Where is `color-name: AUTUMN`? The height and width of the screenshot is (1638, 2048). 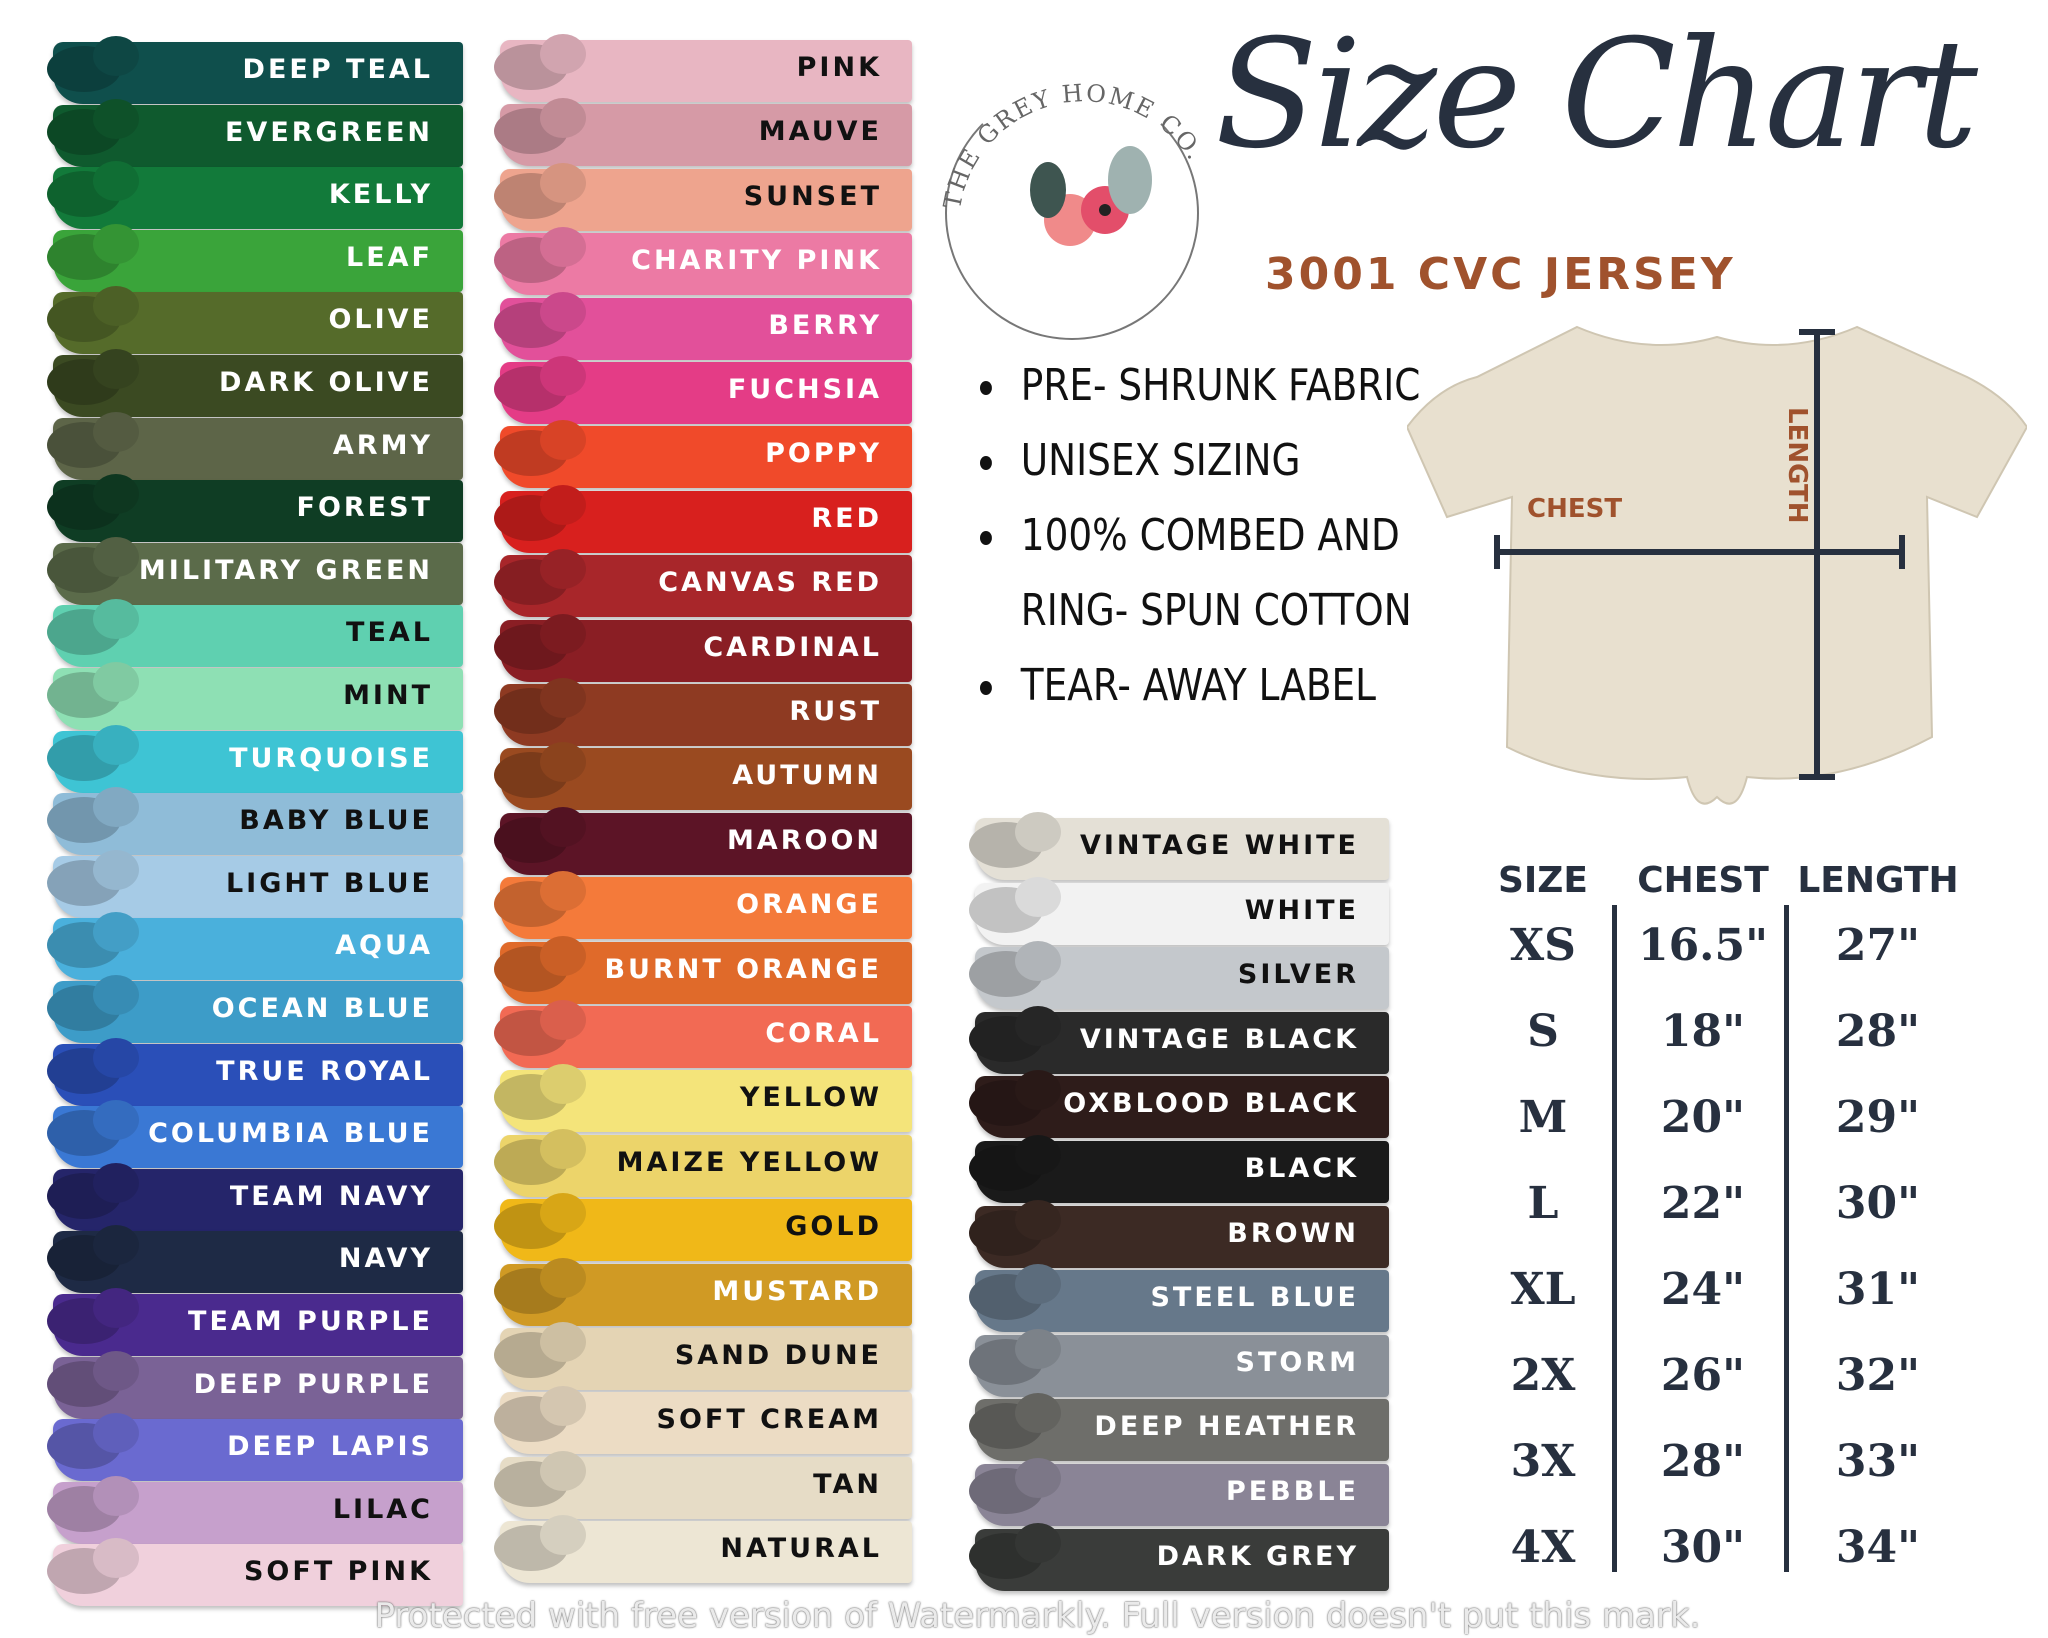
color-name: AUTUMN is located at coordinates (807, 776).